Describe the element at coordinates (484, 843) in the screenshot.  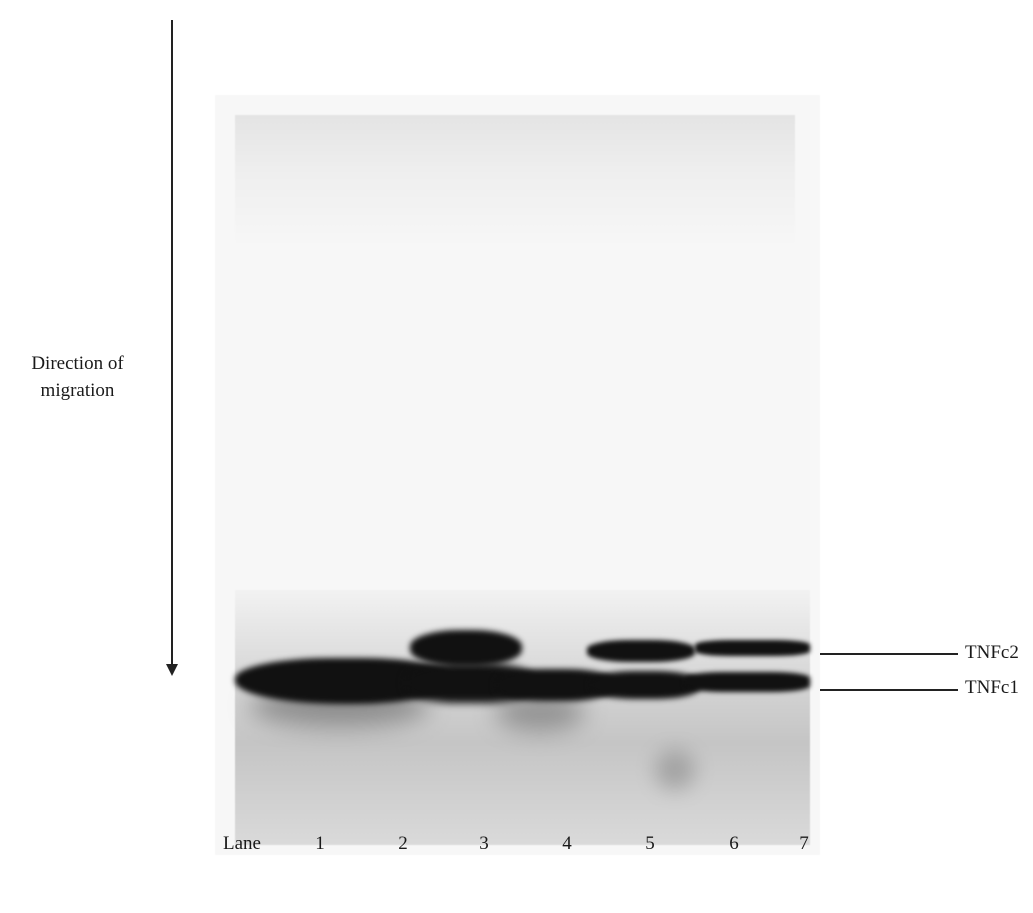
I see `lane-number-3: 3` at that location.